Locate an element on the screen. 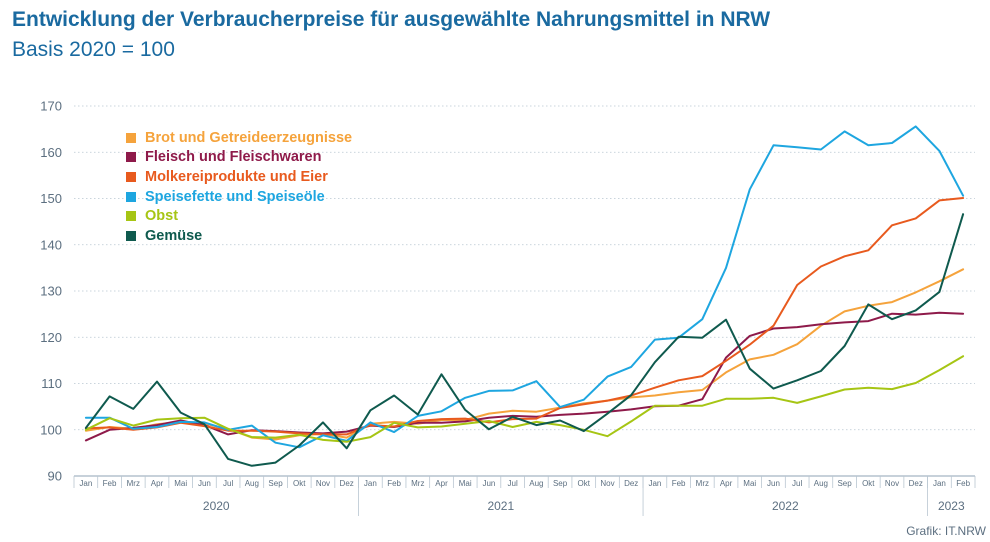 The image size is (990, 542). y-tick-label: 140 is located at coordinates (51, 244).